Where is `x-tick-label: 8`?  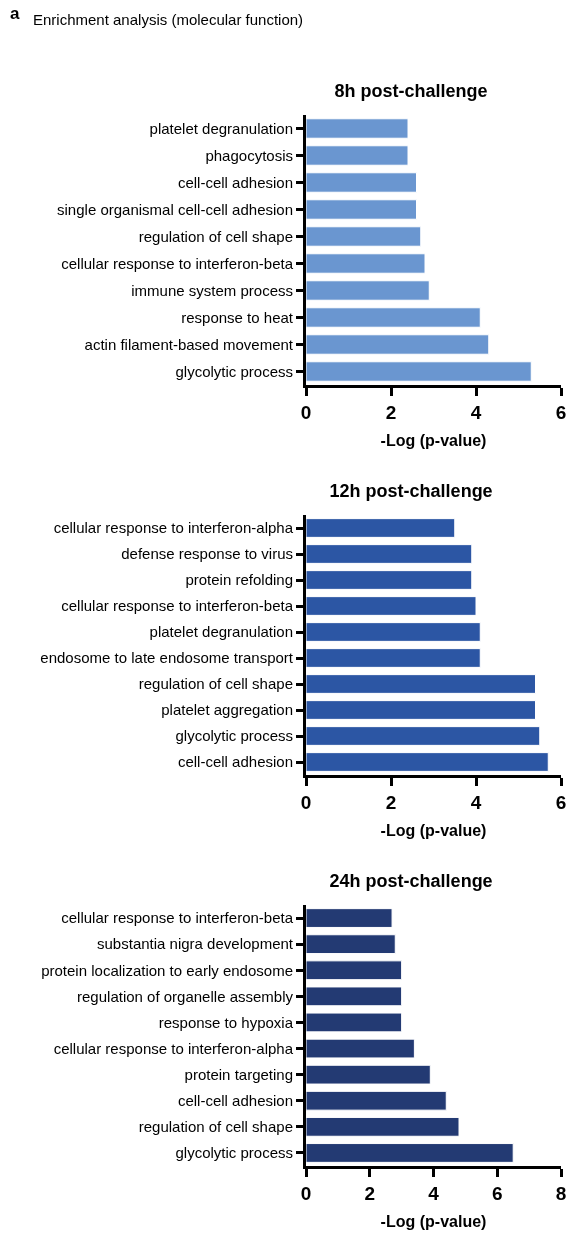
x-tick-label: 8 is located at coordinates (561, 1193).